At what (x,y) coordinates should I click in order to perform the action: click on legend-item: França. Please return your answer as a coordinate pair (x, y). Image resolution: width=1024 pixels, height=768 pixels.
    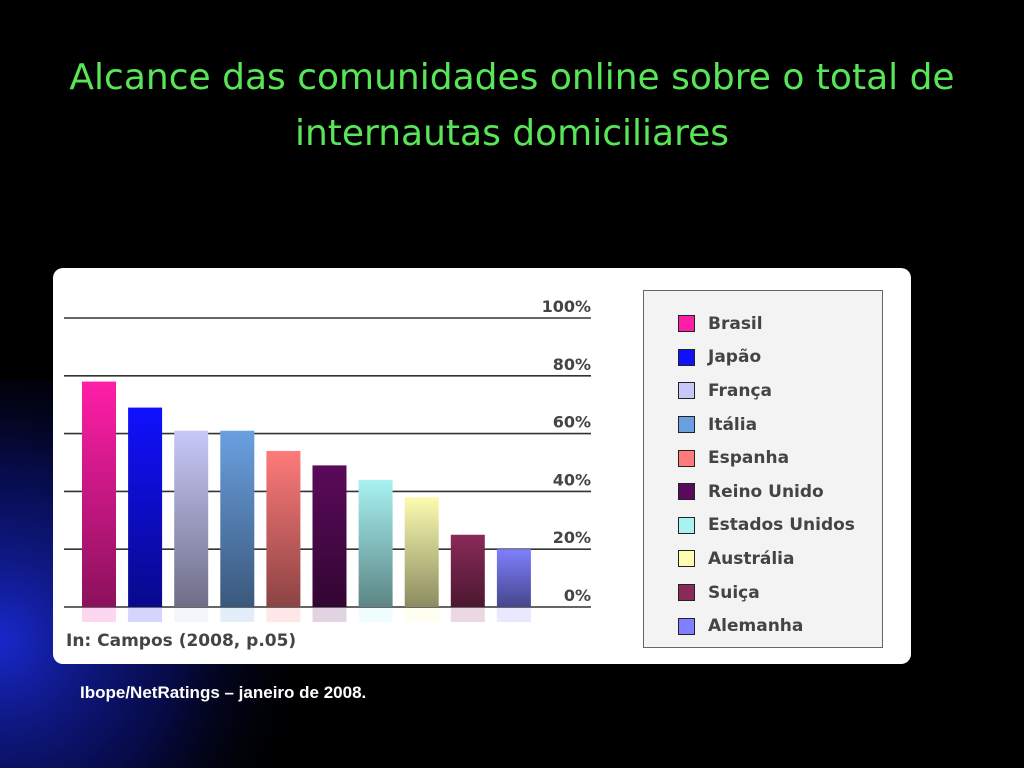
    Looking at the image, I should click on (780, 391).